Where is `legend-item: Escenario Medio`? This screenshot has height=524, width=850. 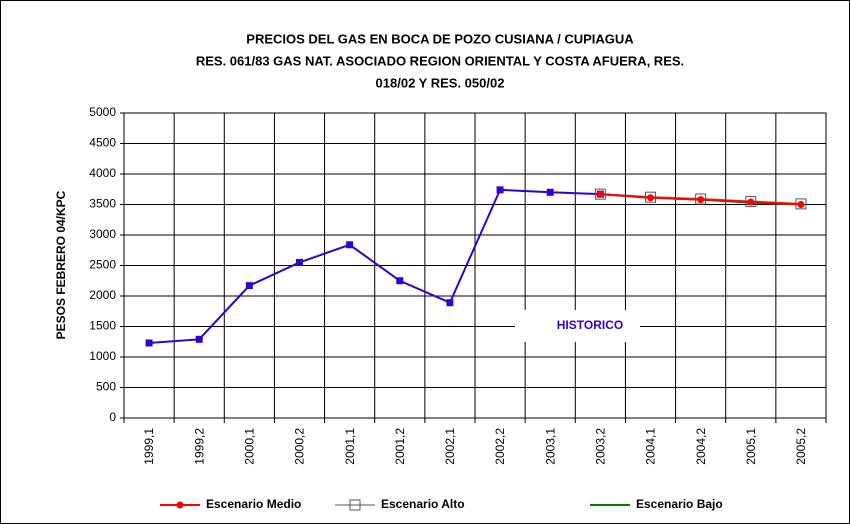
legend-item: Escenario Medio is located at coordinates (230, 504).